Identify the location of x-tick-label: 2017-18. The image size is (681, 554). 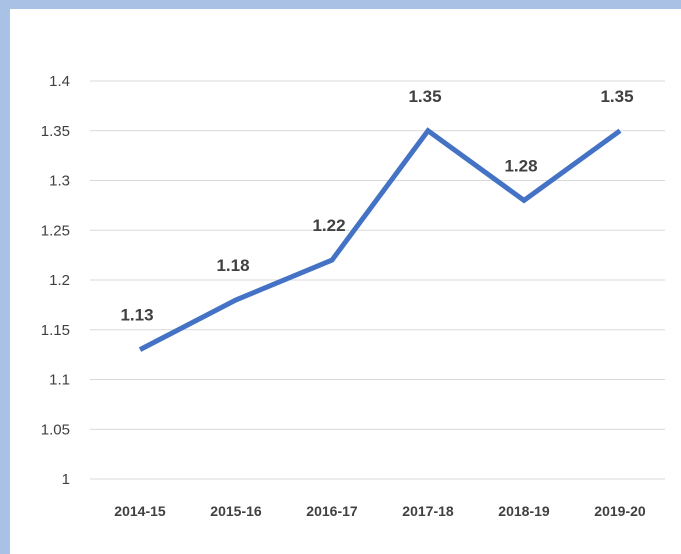
(428, 511).